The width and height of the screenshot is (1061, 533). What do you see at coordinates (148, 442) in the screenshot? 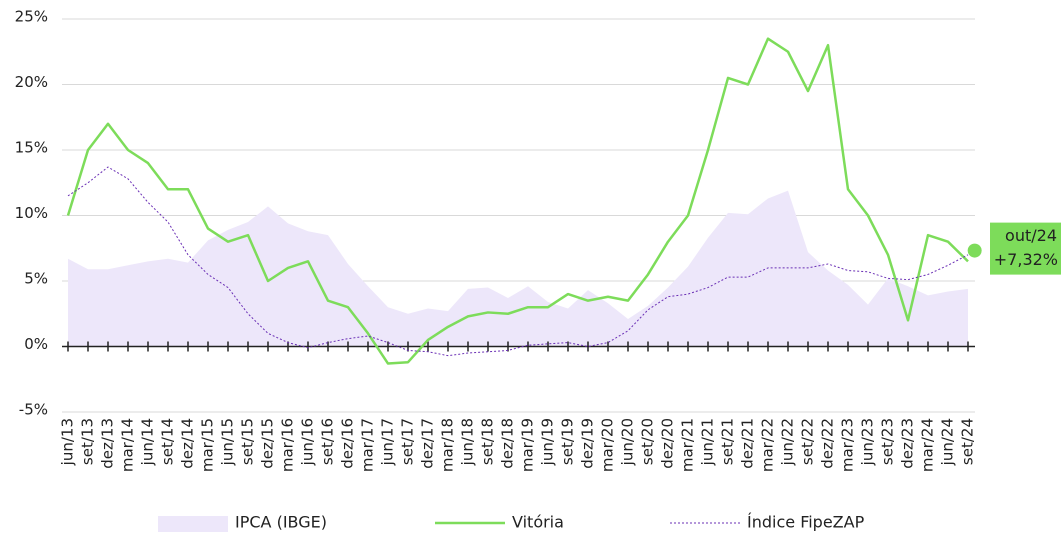
I see `x-tick-label: jun/14` at bounding box center [148, 442].